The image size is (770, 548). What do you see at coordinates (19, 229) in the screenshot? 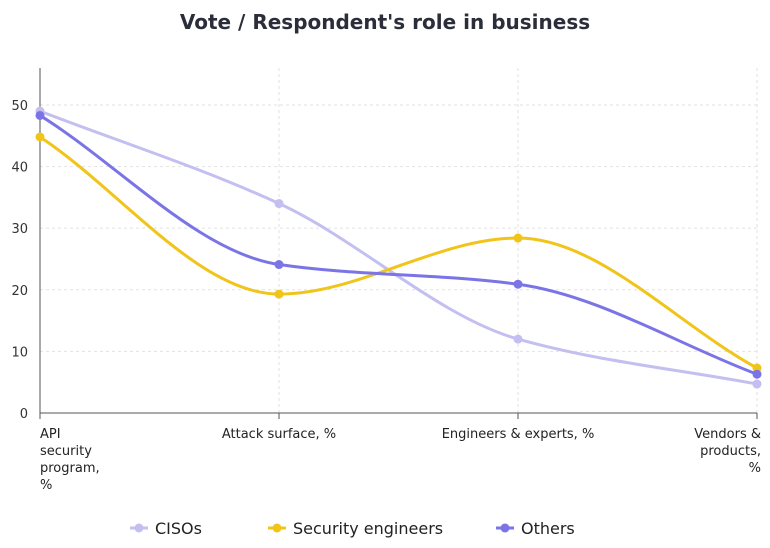
I see `y-tick-label: 30` at bounding box center [19, 229].